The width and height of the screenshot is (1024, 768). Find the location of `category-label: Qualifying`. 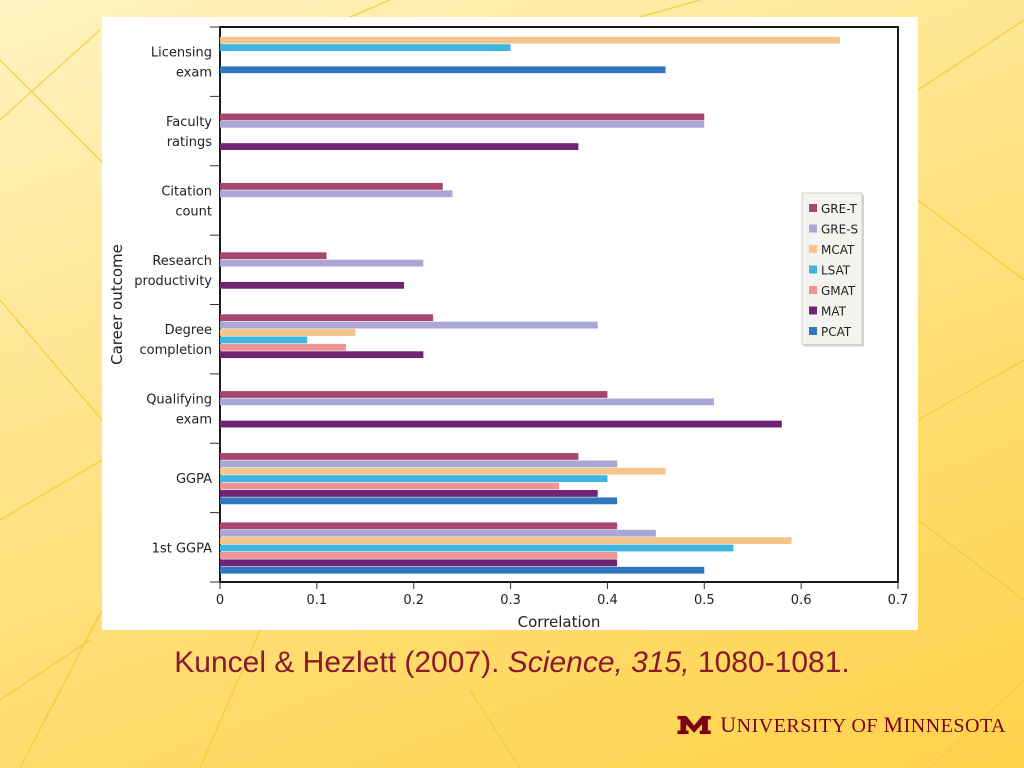

category-label: Qualifying is located at coordinates (179, 400).